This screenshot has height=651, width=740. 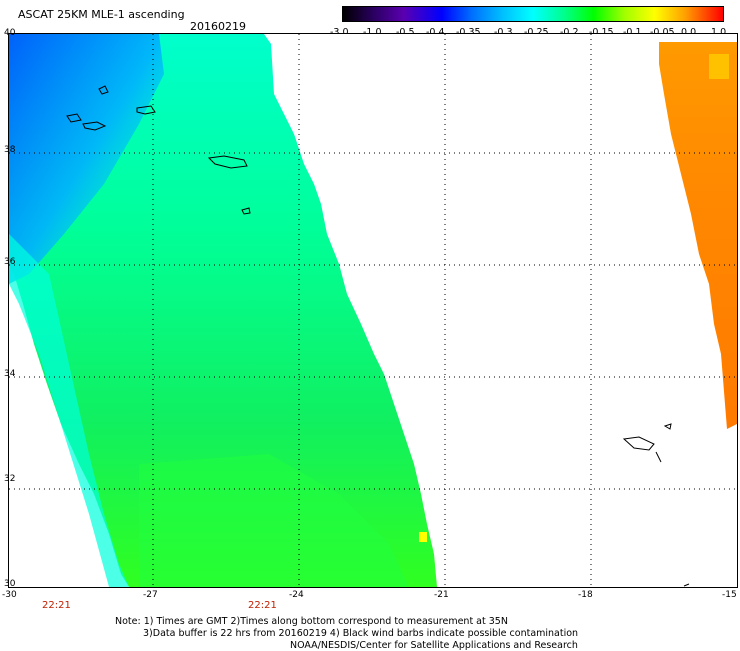 I want to click on colorbar-tick: 0.0, so click(x=688, y=32).